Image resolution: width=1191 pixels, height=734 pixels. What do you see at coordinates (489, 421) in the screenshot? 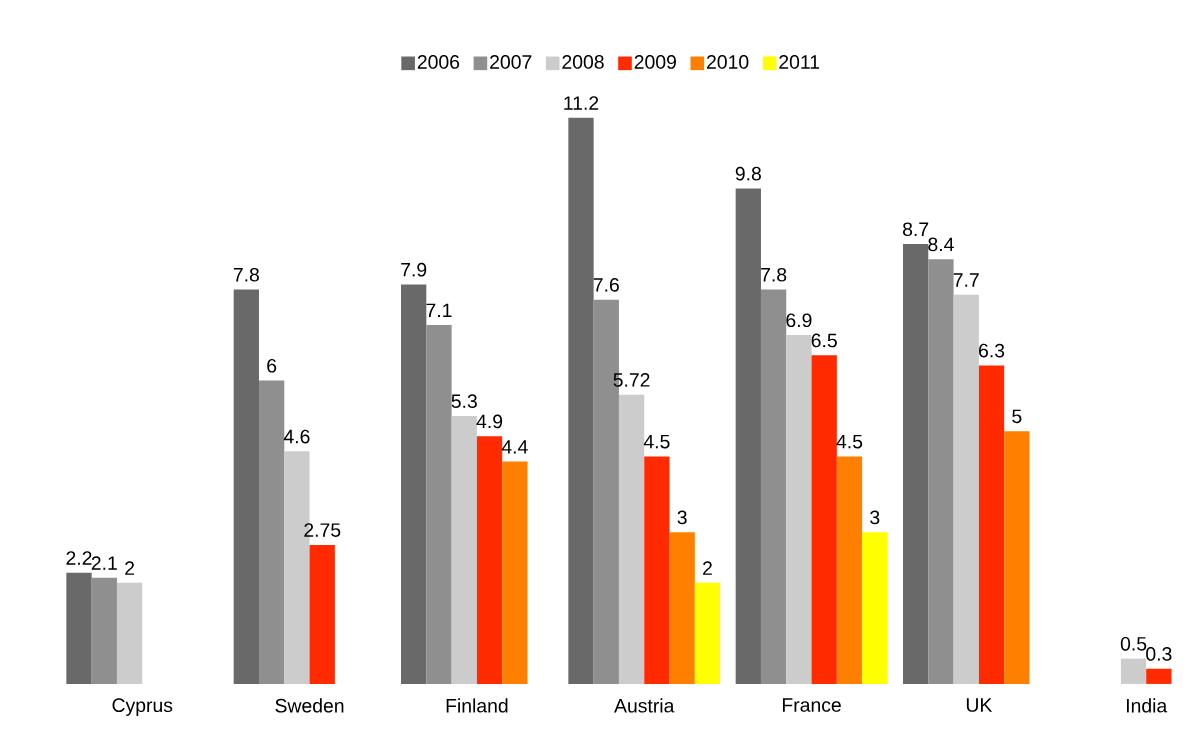
I see `data-label: 4.9` at bounding box center [489, 421].